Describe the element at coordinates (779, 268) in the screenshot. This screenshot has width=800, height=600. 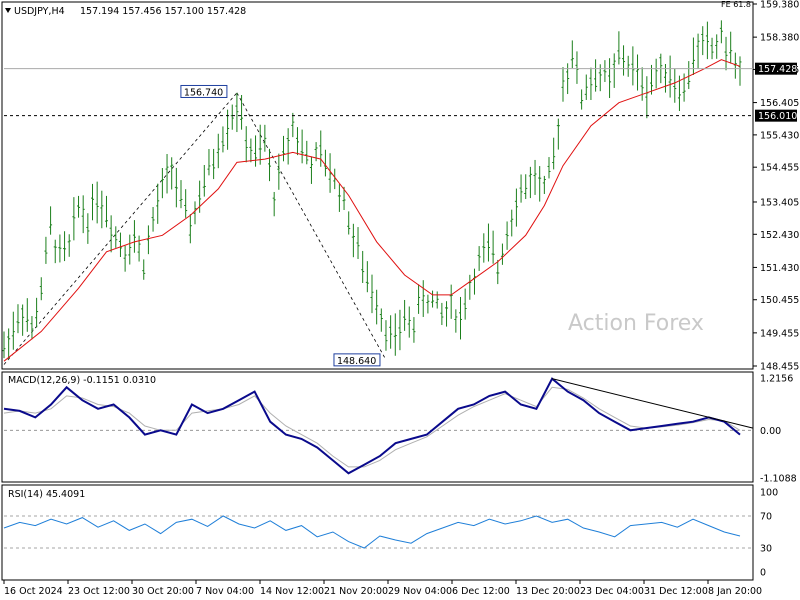
I see `y-tick-label: 151.430` at that location.